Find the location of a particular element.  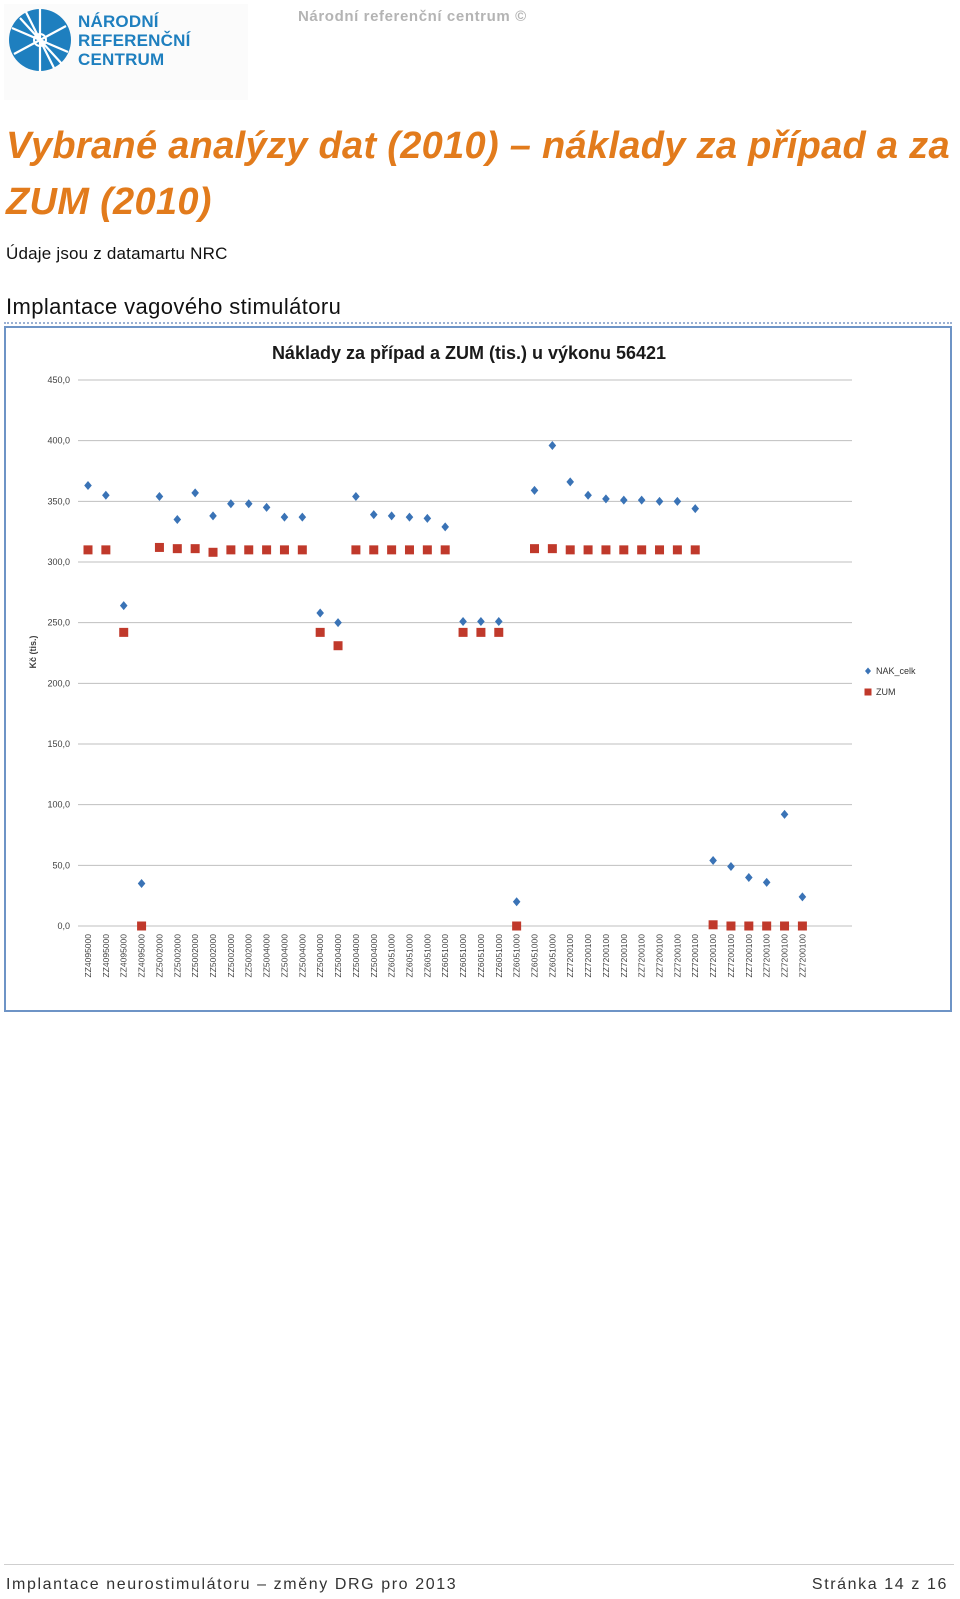

footer-page-number: Stránka 14 z 16 is located at coordinates (879, 1584).